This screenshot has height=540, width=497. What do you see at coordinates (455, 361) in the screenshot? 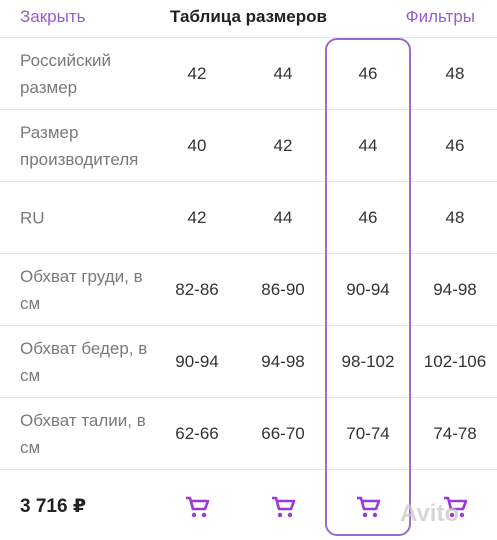
I see `cell-value: 102-106` at bounding box center [455, 361].